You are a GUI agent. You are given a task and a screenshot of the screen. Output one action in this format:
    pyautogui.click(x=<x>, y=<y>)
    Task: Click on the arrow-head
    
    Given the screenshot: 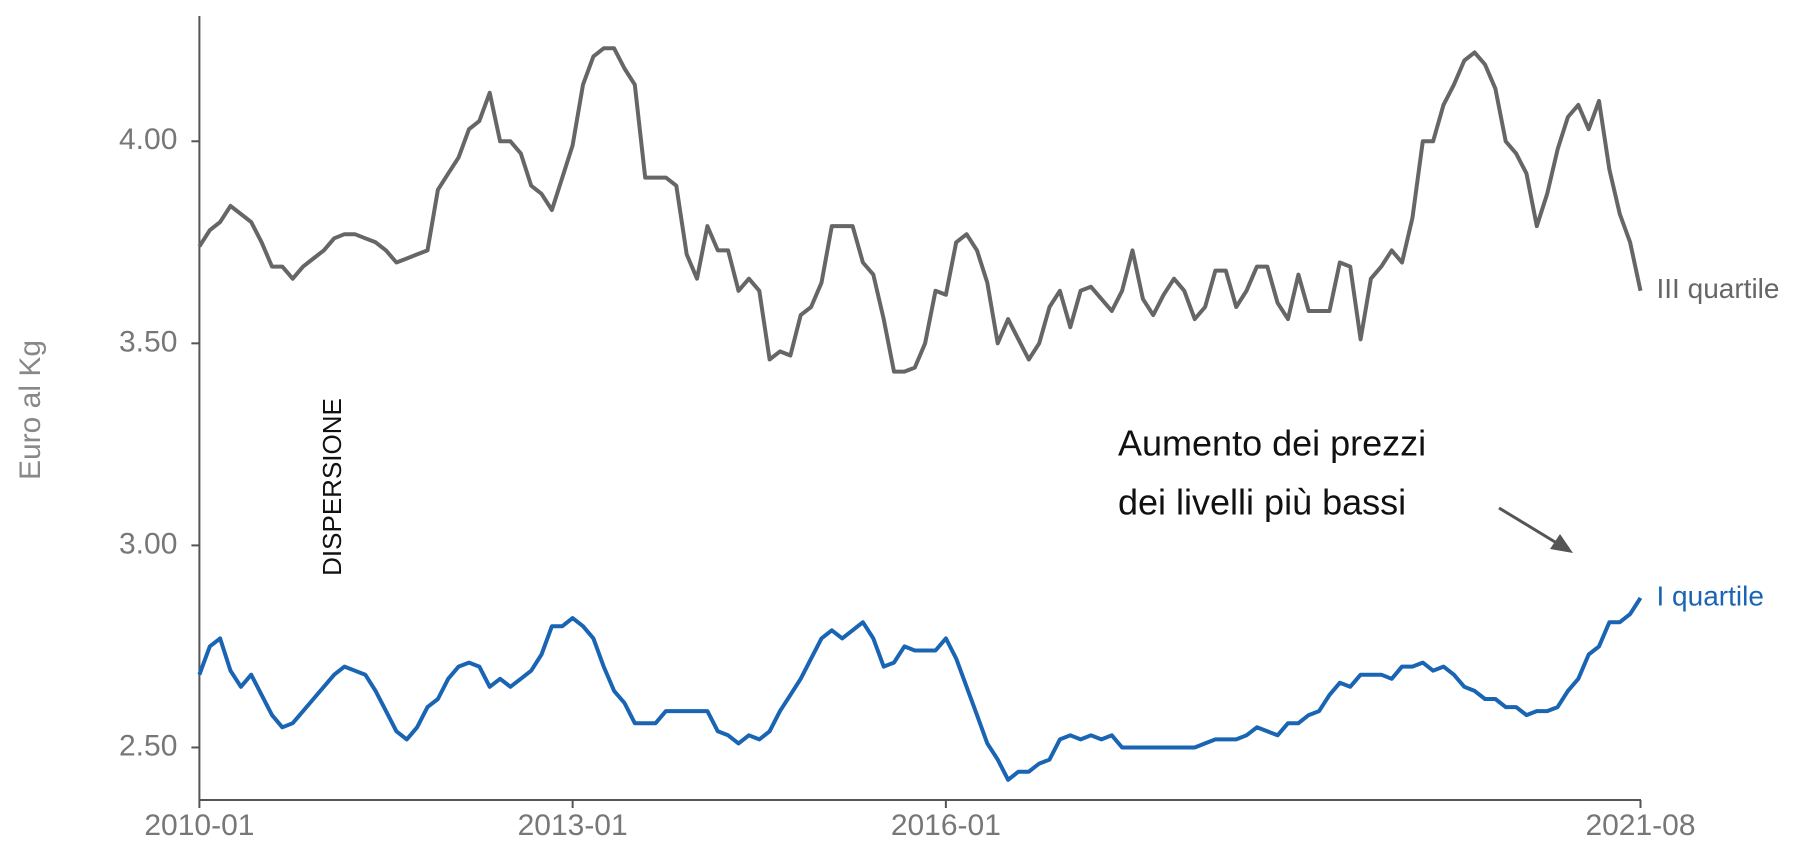 What is the action you would take?
    pyautogui.click(x=1561, y=543)
    